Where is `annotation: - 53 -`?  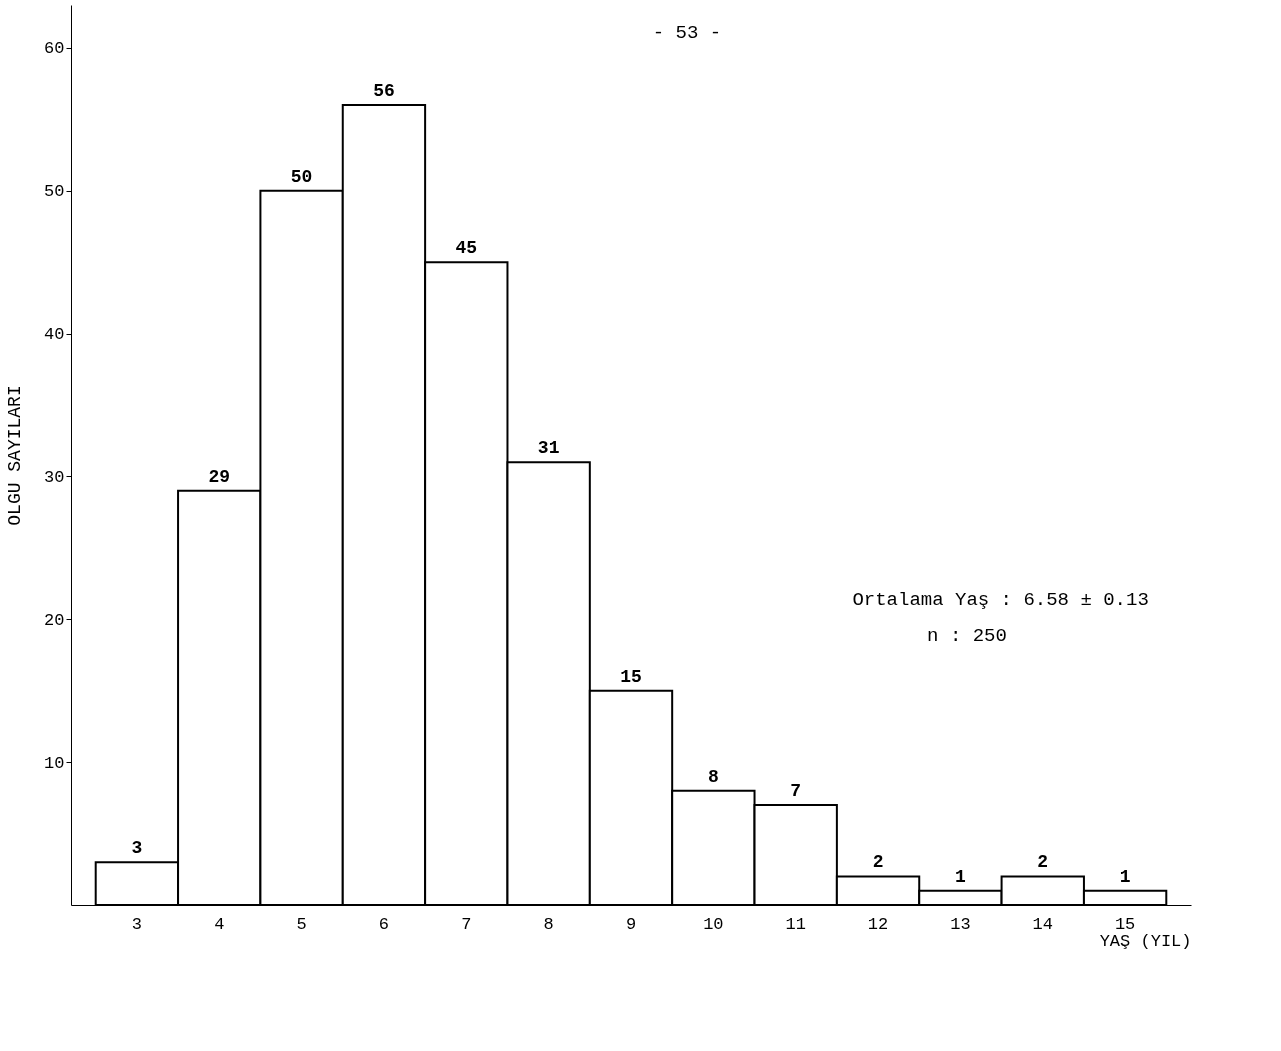 annotation: - 53 - is located at coordinates (687, 33).